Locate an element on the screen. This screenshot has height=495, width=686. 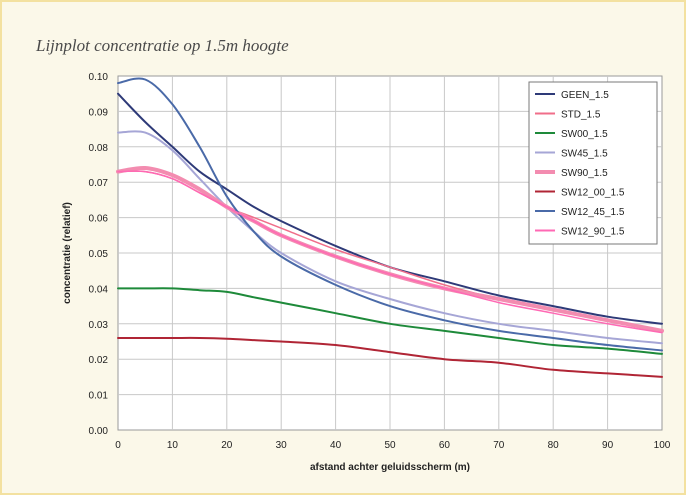
y-tick-label: 0.04 is located at coordinates (99, 289).